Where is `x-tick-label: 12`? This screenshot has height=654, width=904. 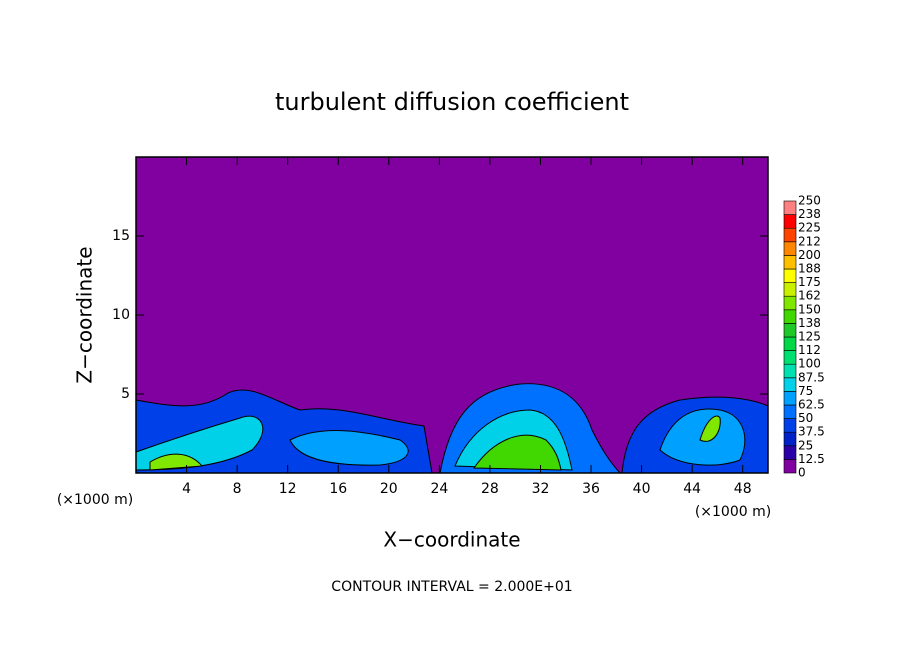
x-tick-label: 12 is located at coordinates (288, 489).